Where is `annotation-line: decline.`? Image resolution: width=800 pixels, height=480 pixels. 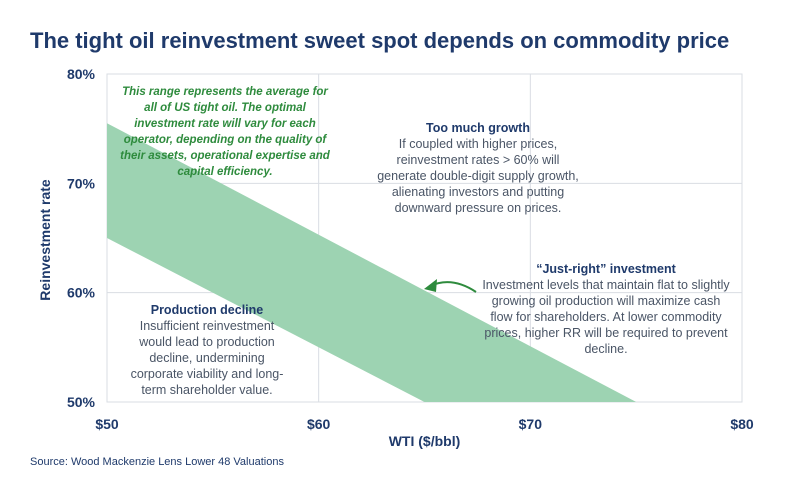
annotation-line: decline. is located at coordinates (605, 349).